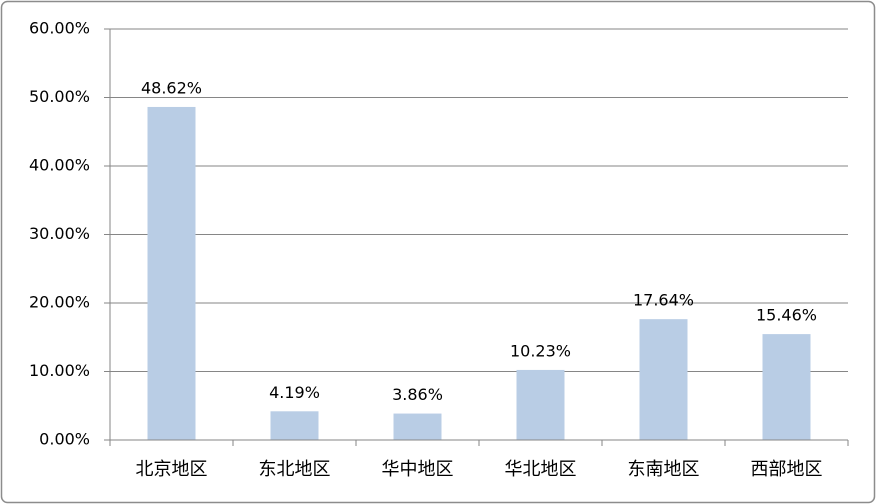 This screenshot has height=504, width=876. I want to click on x-tick-label: 北京地区, so click(172, 469).